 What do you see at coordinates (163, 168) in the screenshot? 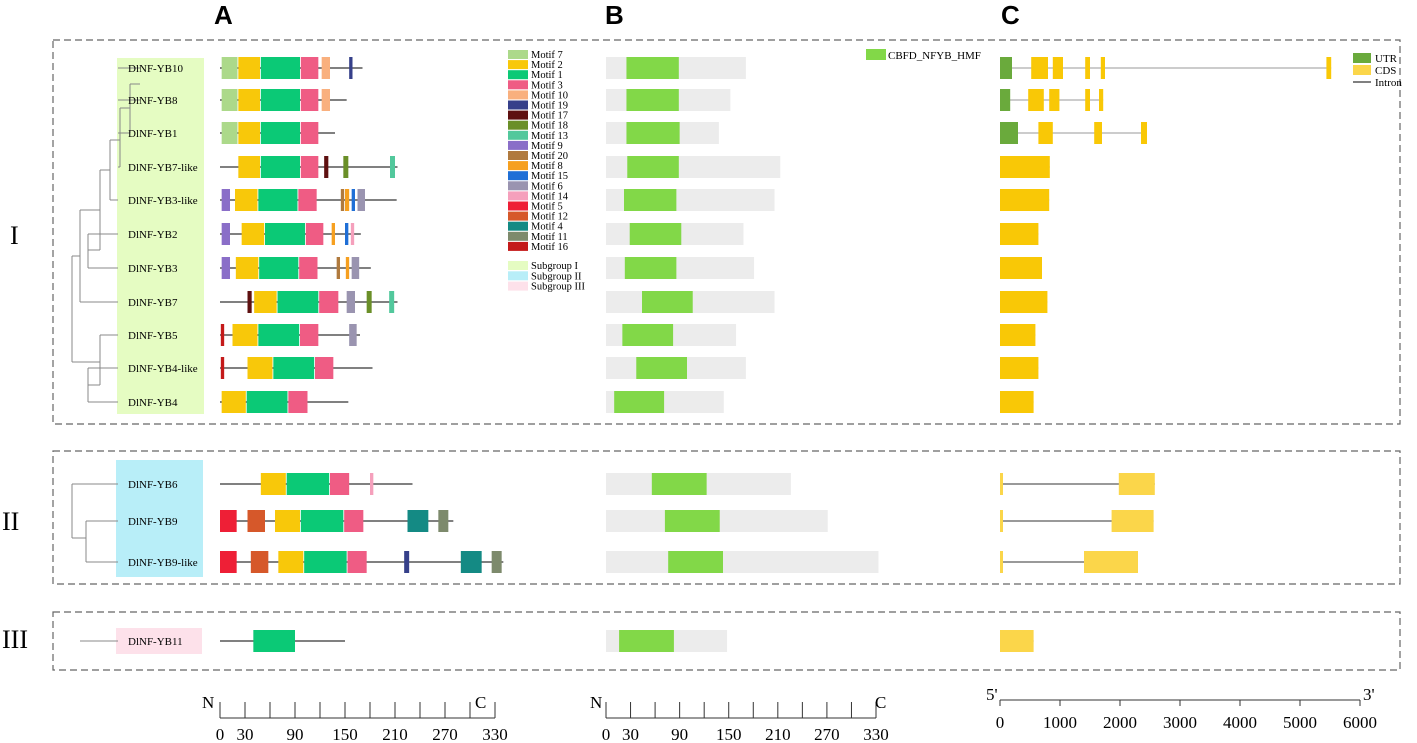
I see `gene-label: DlNF-YB7-like` at bounding box center [163, 168].